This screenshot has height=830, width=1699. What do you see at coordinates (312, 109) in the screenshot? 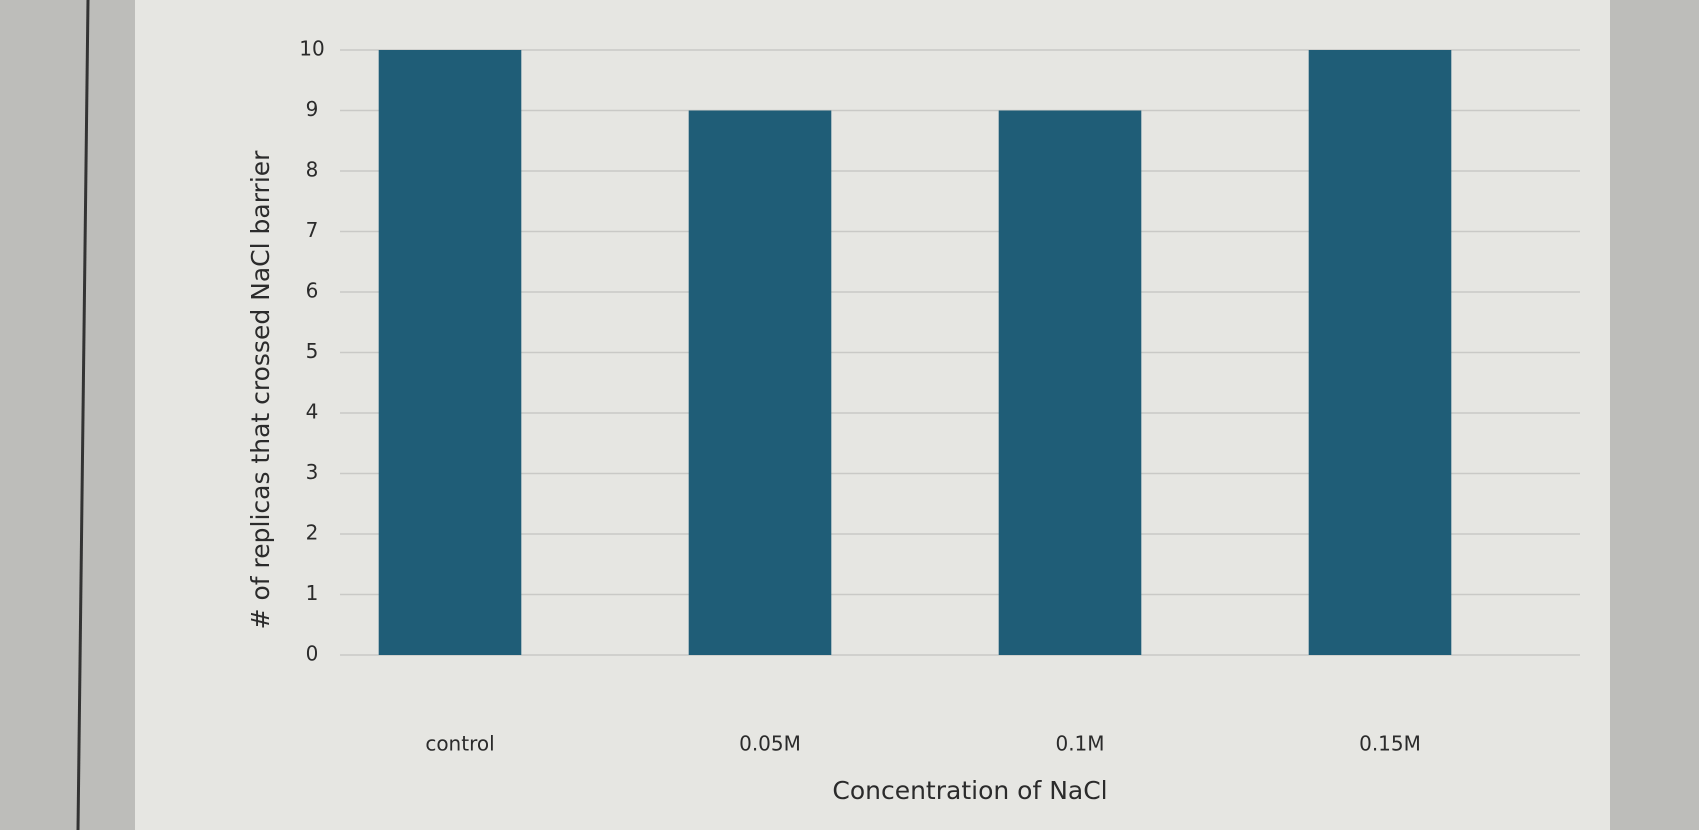
I see `y-tick-label: 9` at bounding box center [312, 109].